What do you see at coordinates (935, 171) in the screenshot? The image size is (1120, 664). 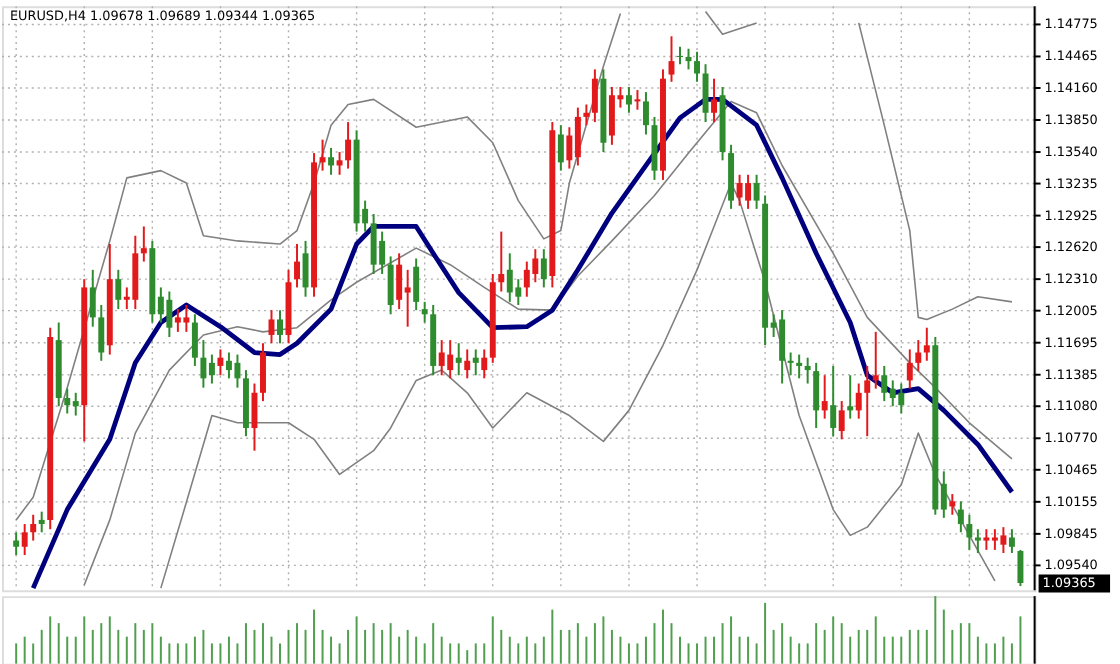 I see `line-series` at bounding box center [935, 171].